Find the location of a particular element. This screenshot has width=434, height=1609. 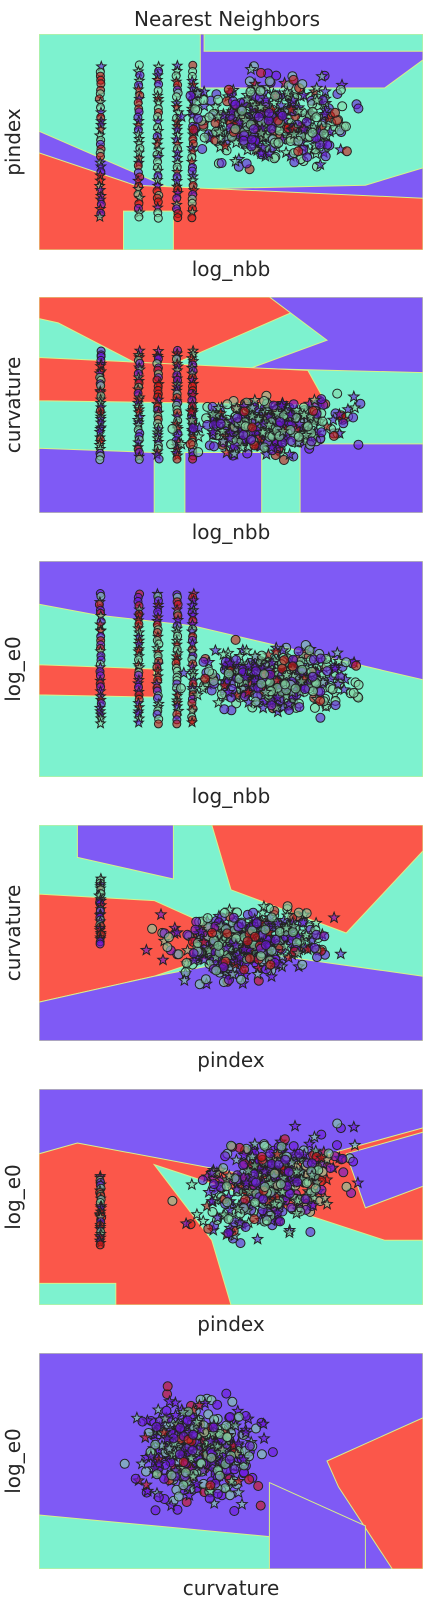

chart-panel-5: pindex log_e0 is located at coordinates (212, 1212).